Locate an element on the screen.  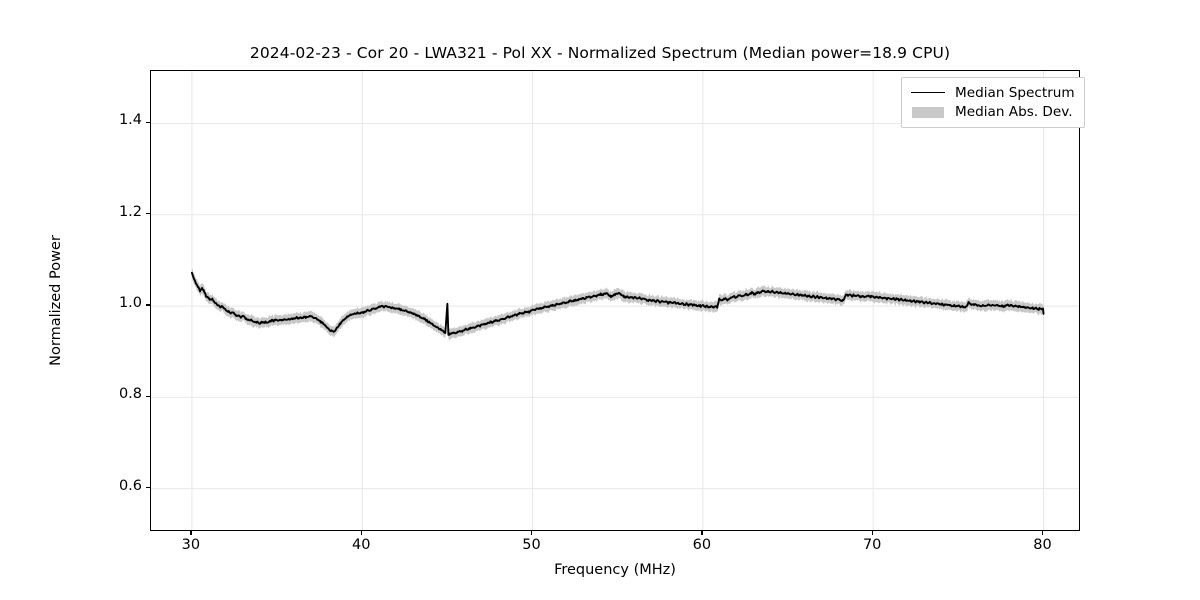
x-tick-label: 30 is located at coordinates (191, 545).